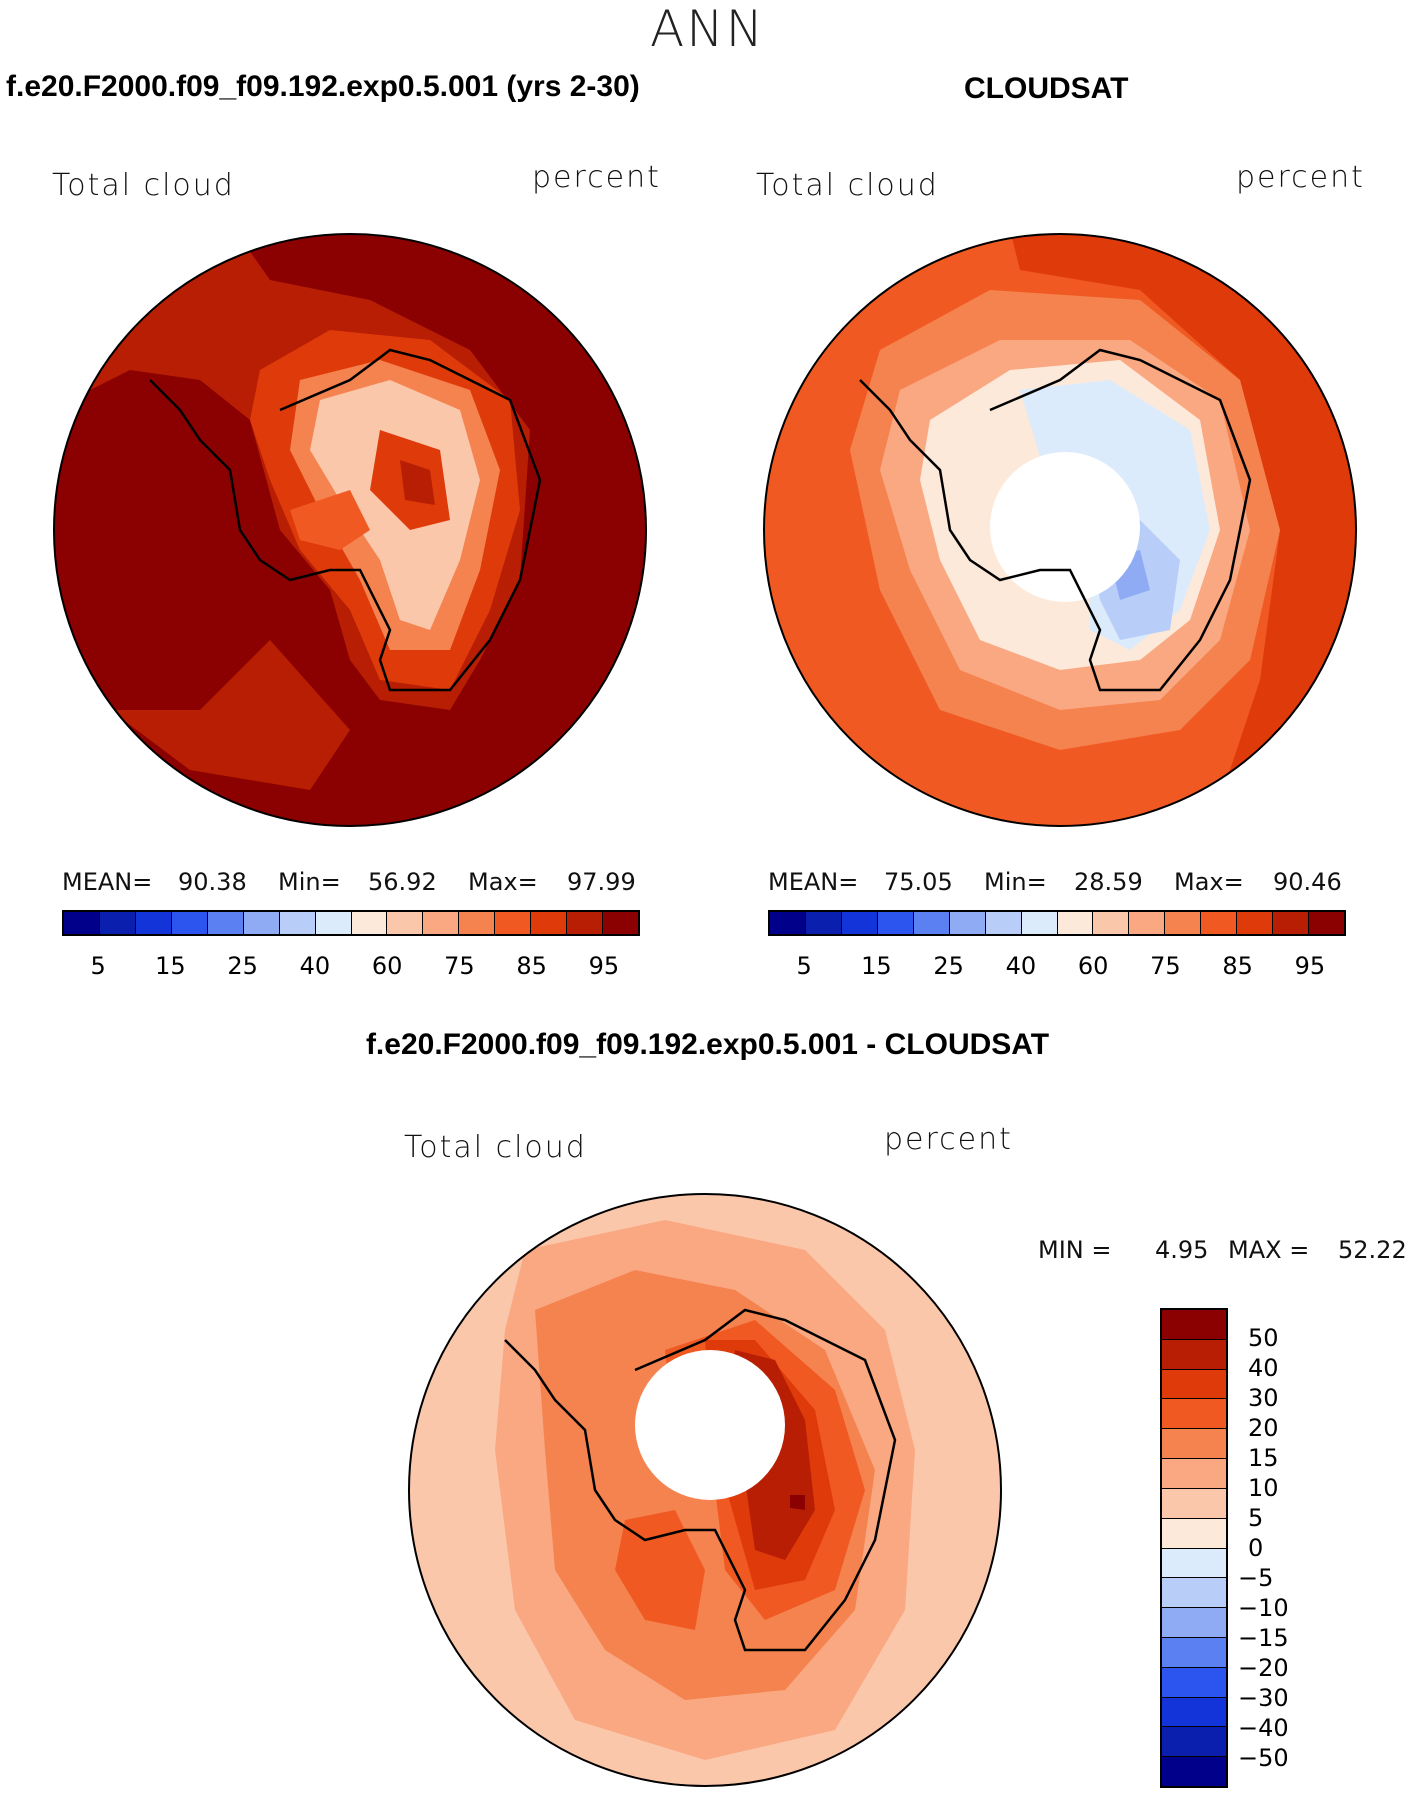 The image size is (1415, 1799). Describe the element at coordinates (1256, 1578) in the screenshot. I see `colorbar-tick-label: −5` at that location.